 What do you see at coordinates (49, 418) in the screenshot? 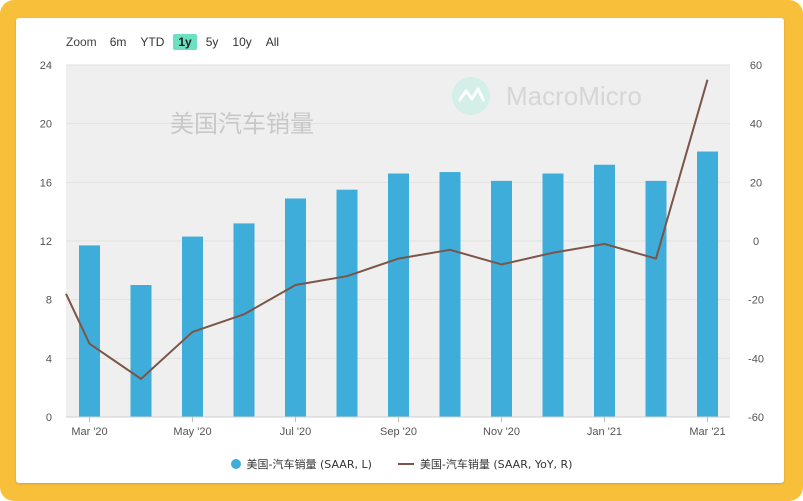
I see `left-axis-tick-label: 0` at bounding box center [49, 418].